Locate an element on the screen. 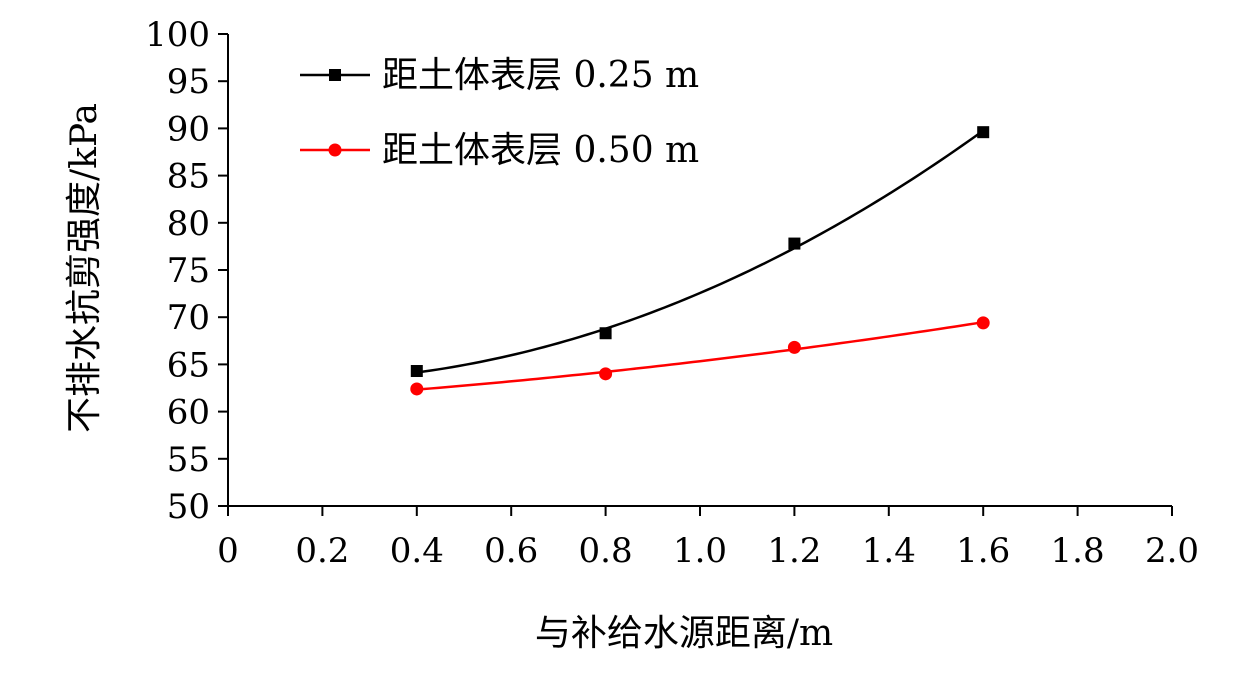  y-tick-label: 85 is located at coordinates (188, 177).